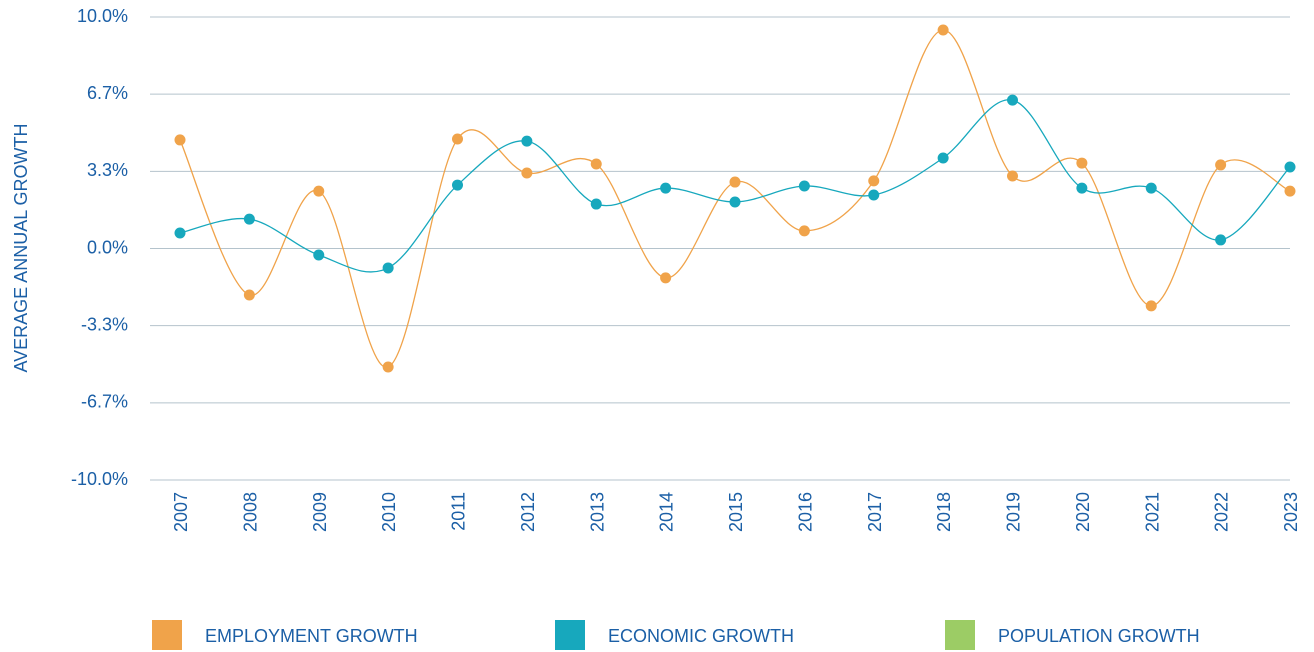 The width and height of the screenshot is (1314, 652). What do you see at coordinates (1291, 512) in the screenshot?
I see `x-tick-label: 2023` at bounding box center [1291, 512].